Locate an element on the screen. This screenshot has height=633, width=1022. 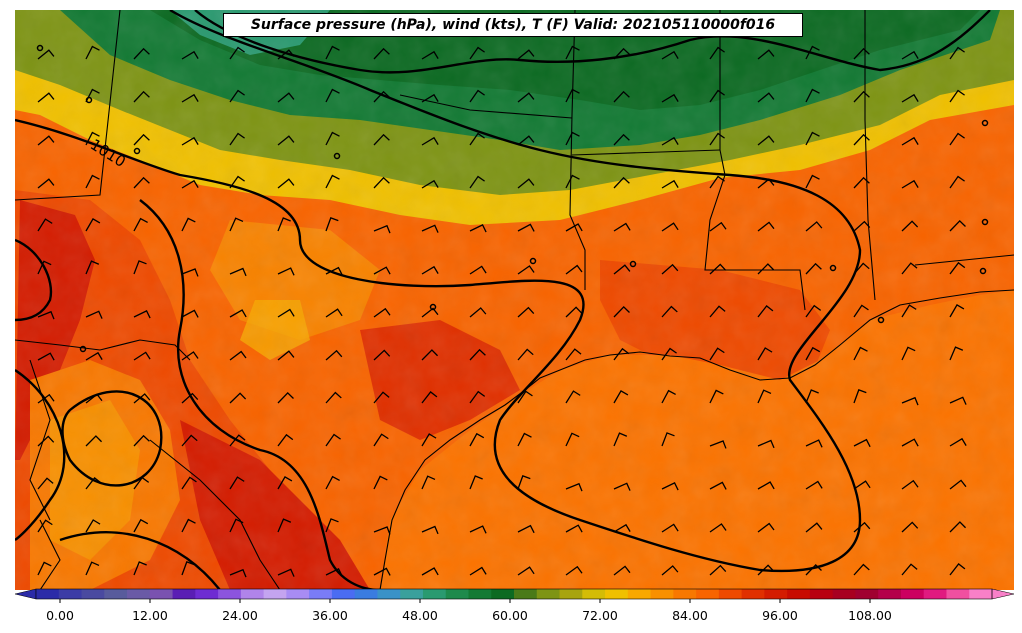
colorbar-tick-label: 12.00 is located at coordinates (150, 615).